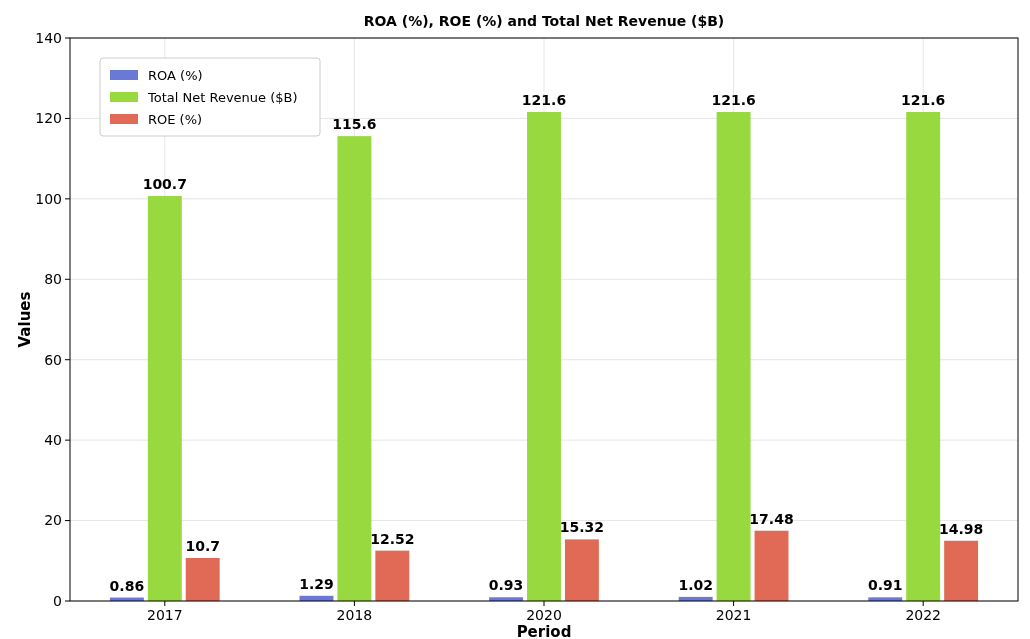 The width and height of the screenshot is (1030, 639). I want to click on x-tick-label: 2018, so click(354, 615).